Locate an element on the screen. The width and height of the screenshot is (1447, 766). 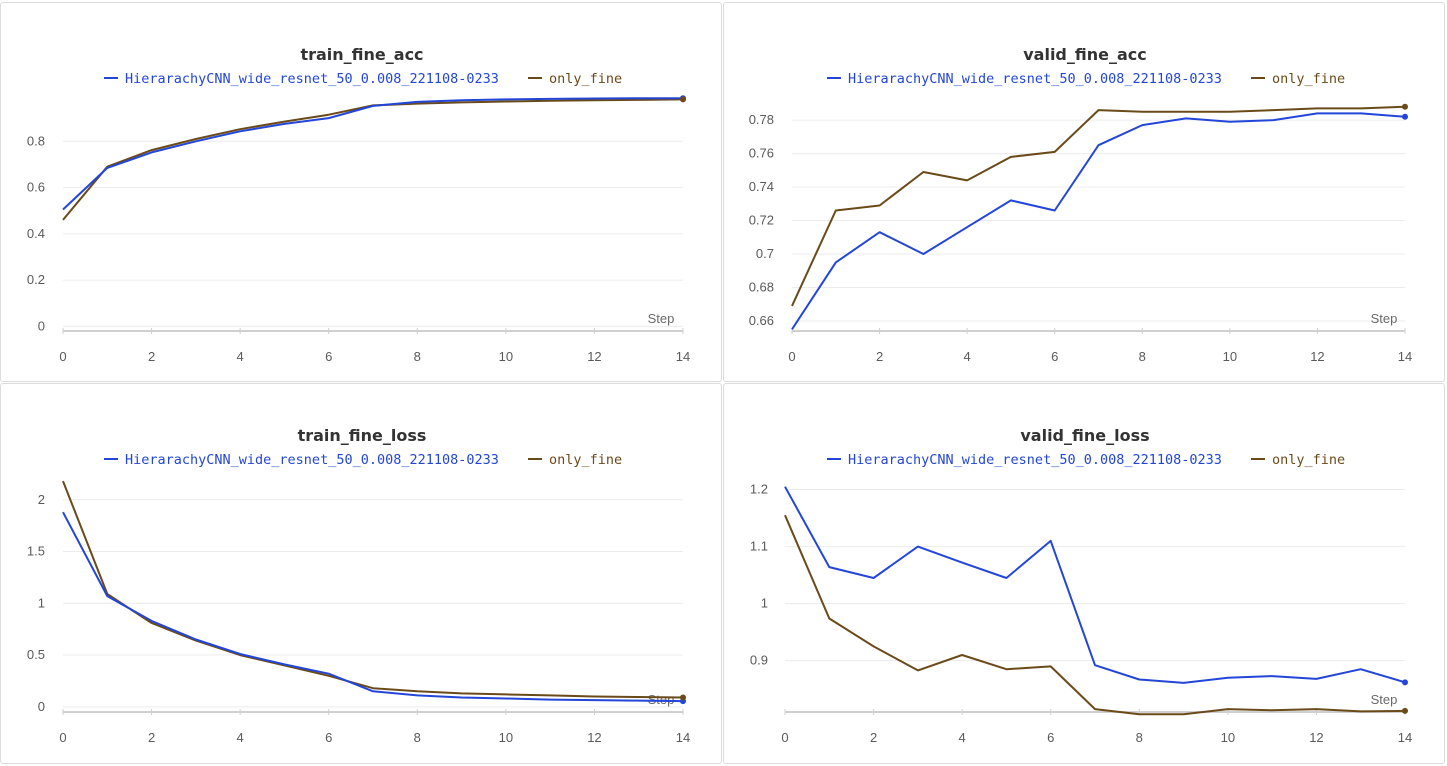
y-tick-label: 0.7 is located at coordinates (765, 253).